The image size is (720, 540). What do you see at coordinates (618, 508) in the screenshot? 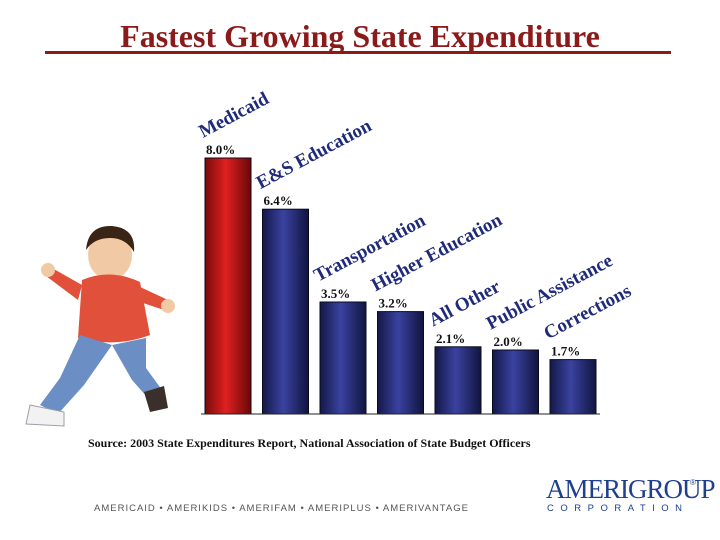
I see `company-logo-subtitle: CORPORATION` at bounding box center [618, 508].